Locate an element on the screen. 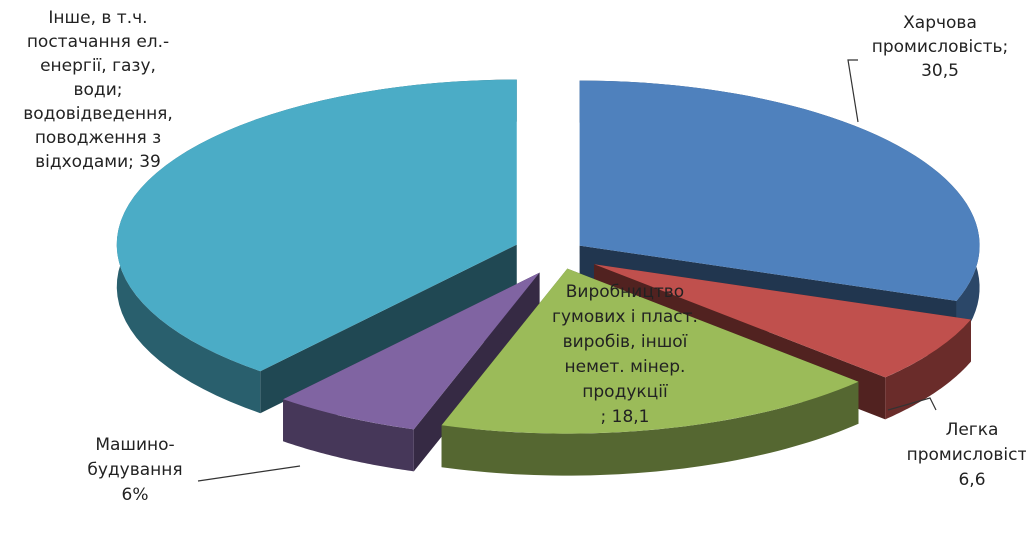  pie-slice-rubber-top is located at coordinates (650, 351).